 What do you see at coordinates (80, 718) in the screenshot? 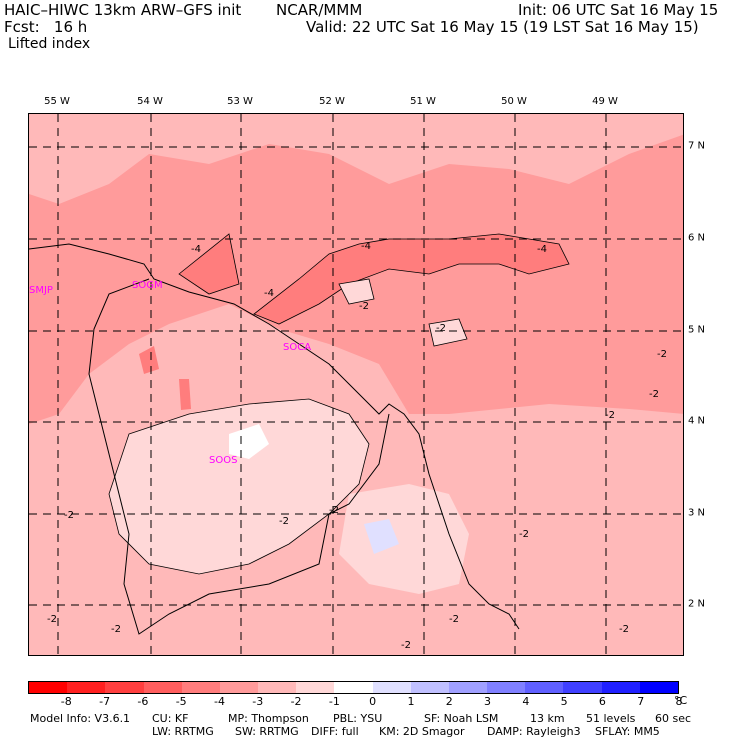
I see `footer-model-info: Model Info: V3.6.1` at bounding box center [80, 718].